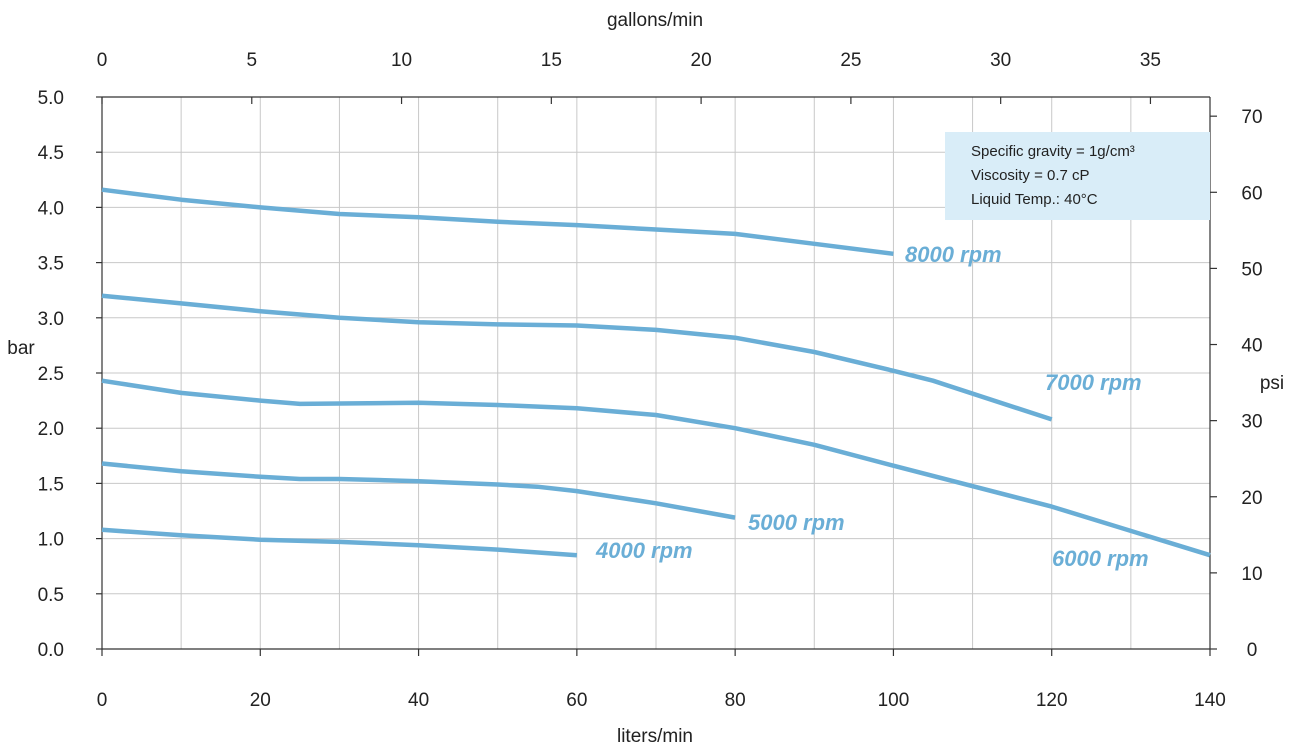  Describe the element at coordinates (418, 490) in the screenshot. I see `series-line-5000-rpm` at that location.